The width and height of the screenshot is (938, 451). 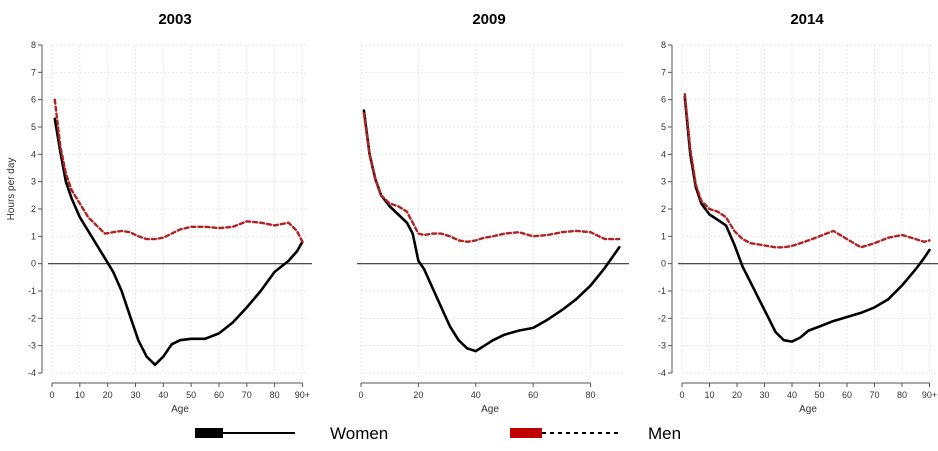 I want to click on chart-title: 2003, so click(x=174, y=19).